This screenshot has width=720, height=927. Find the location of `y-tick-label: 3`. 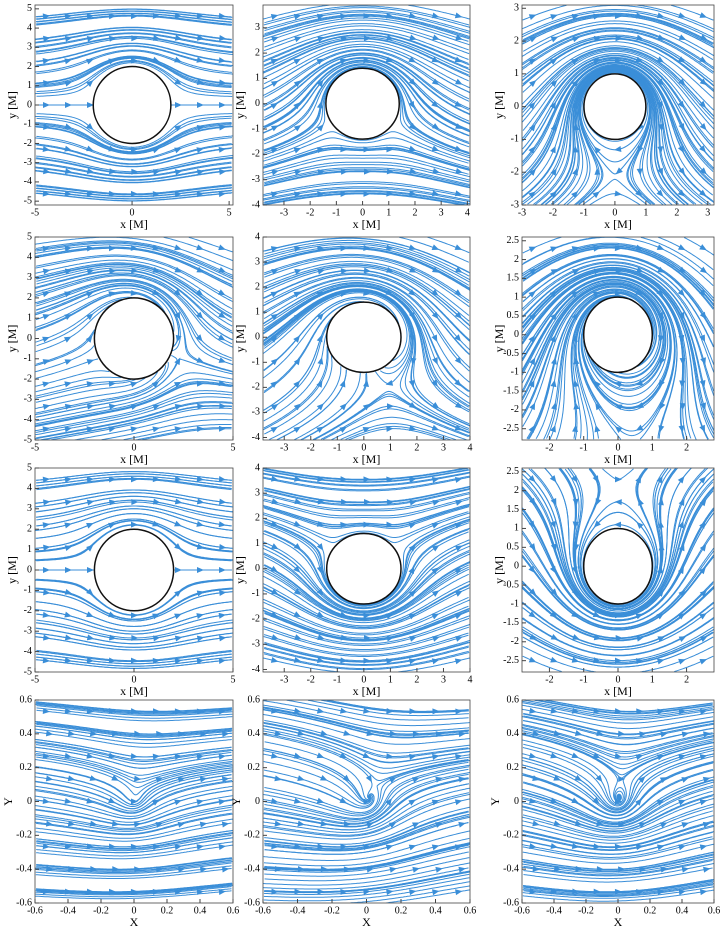

y-tick-label: 3 is located at coordinates (29, 508).